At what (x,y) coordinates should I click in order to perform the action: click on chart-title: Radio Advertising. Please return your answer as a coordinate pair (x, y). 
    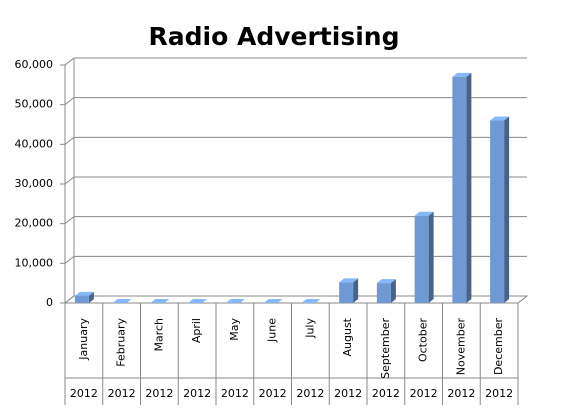
    Looking at the image, I should click on (274, 36).